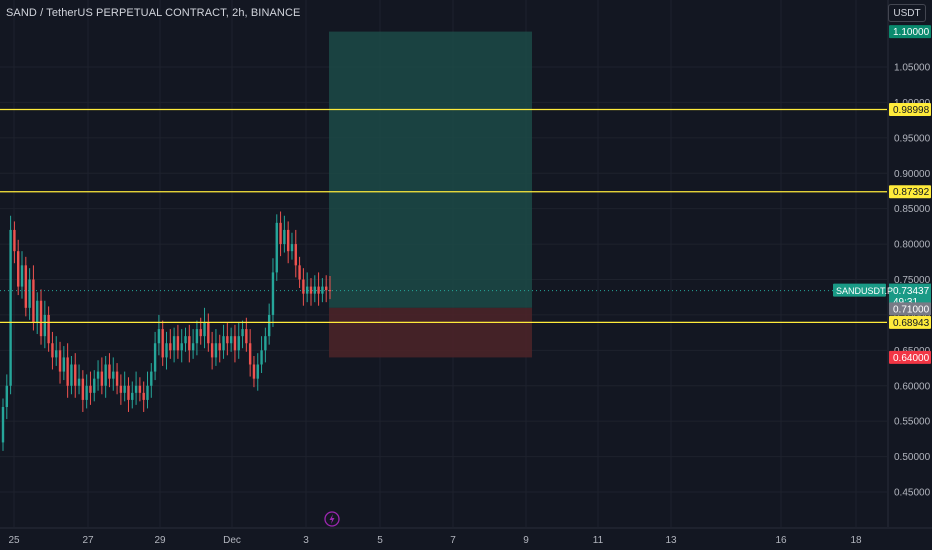 The image size is (932, 550). I want to click on x-tick-label: 29, so click(160, 540).